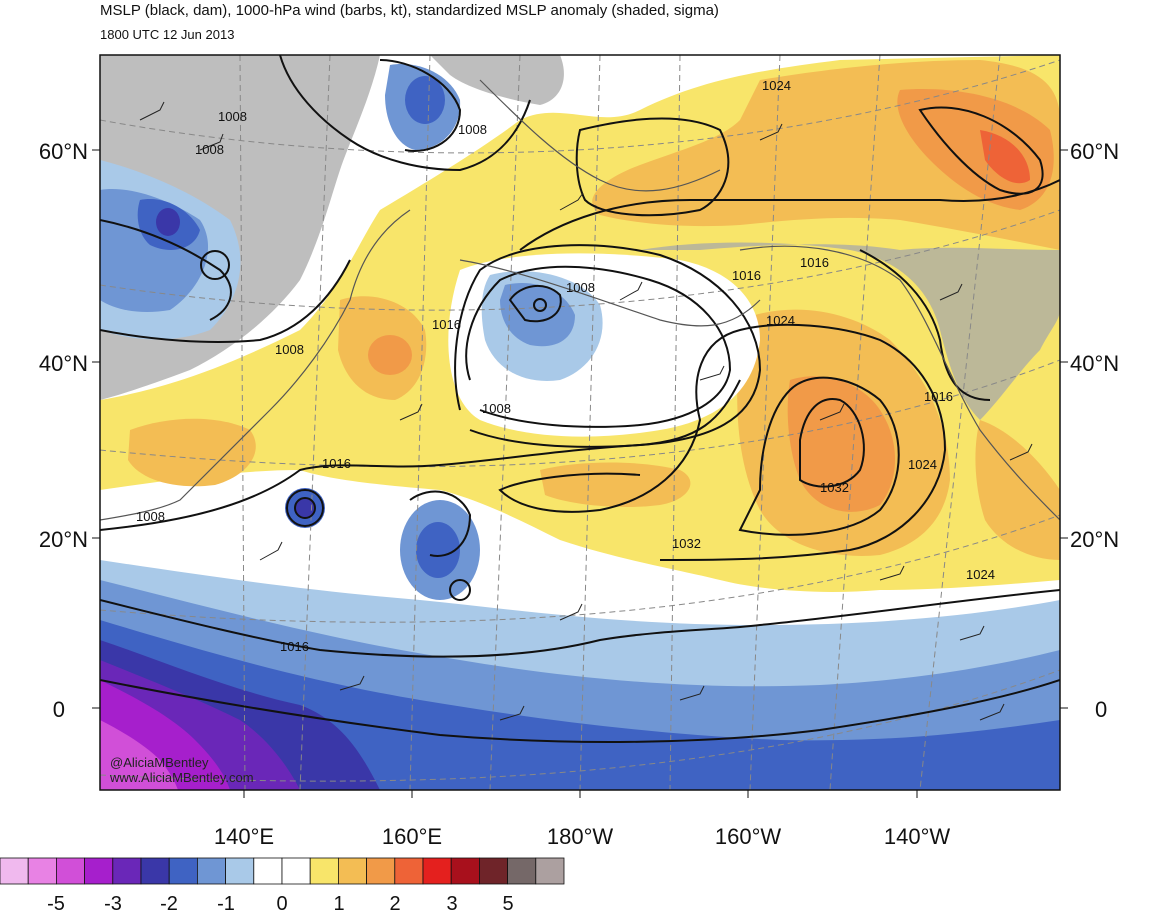 Image resolution: width=1160 pixels, height=914 pixels. What do you see at coordinates (56, 903) in the screenshot?
I see `colorbar-label: -5` at bounding box center [56, 903].